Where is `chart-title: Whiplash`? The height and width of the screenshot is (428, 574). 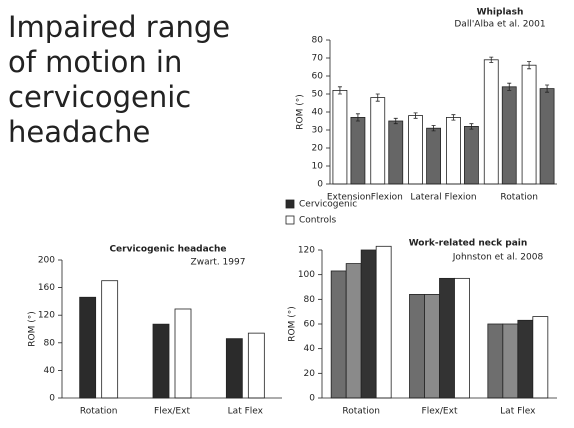
chart-title: Whiplash is located at coordinates (500, 13).